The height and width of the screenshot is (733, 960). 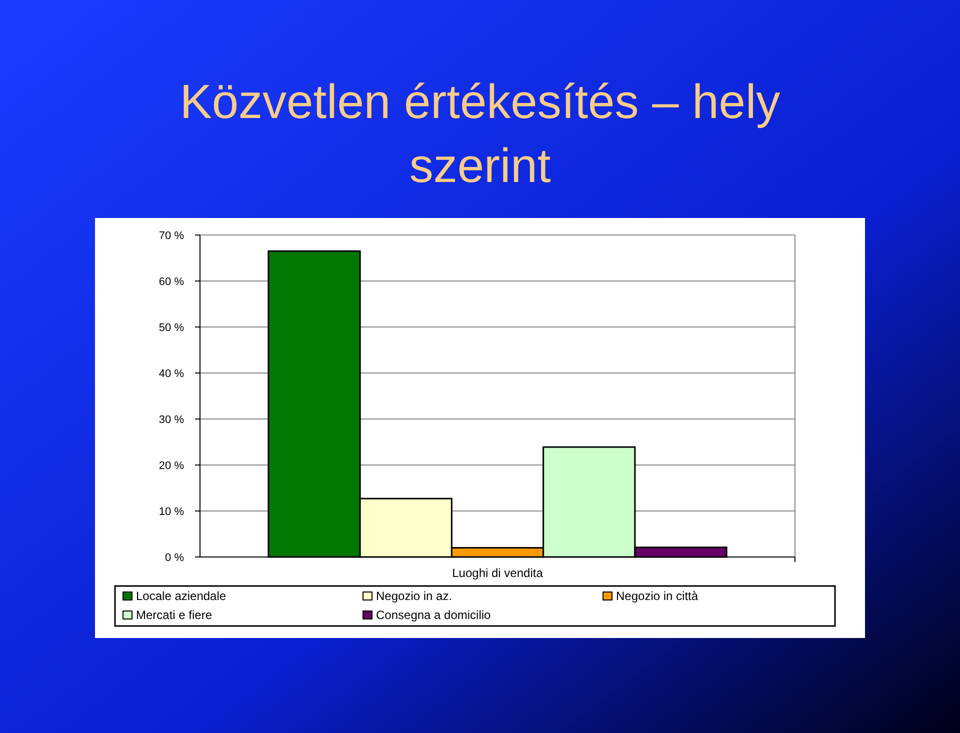 What do you see at coordinates (171, 374) in the screenshot?
I see `y-tick-label: 40 %` at bounding box center [171, 374].